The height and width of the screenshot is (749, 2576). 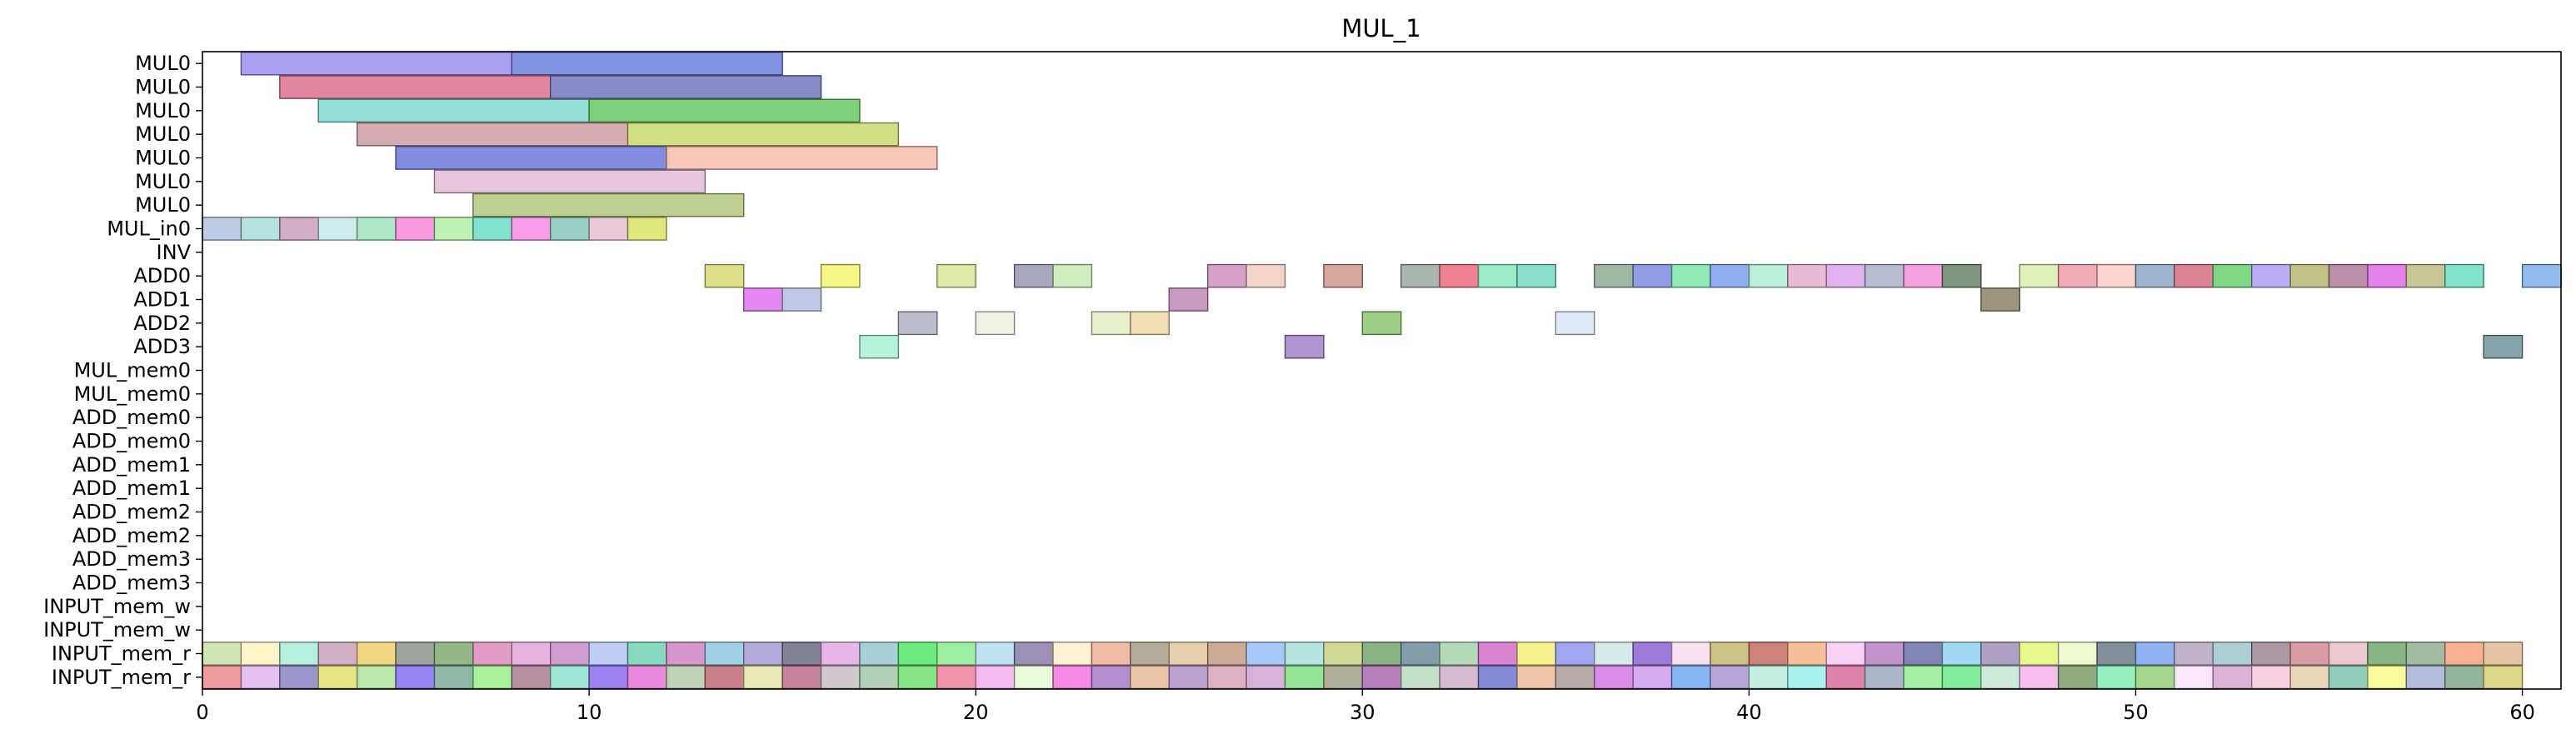 I want to click on y-tick-label: MUL_in0, so click(x=149, y=229).